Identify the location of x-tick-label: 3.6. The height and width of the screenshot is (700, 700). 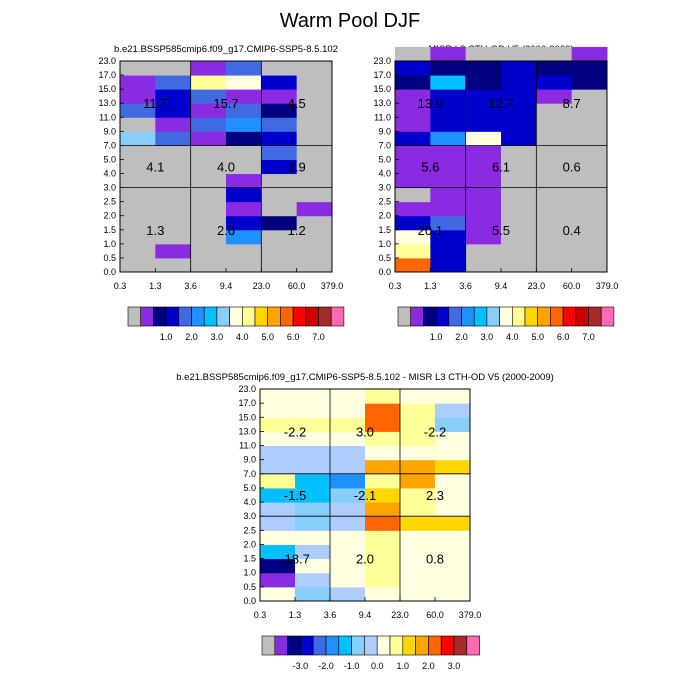
(330, 615).